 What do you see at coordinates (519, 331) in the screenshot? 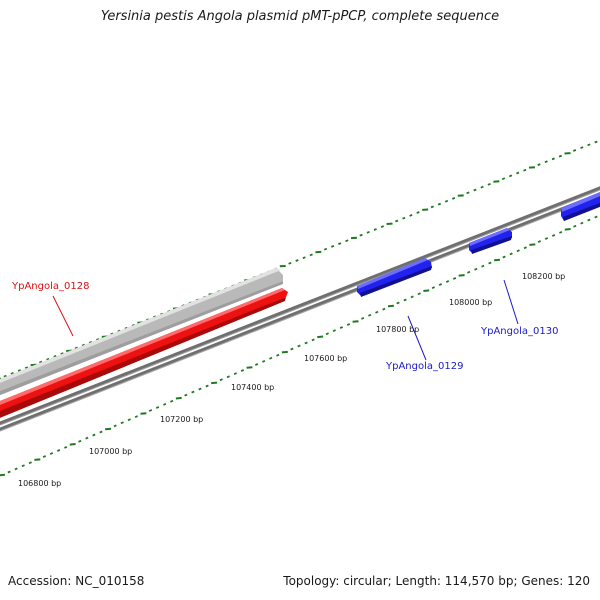
I see `gene-label-ypangola-0130: YpAngola_0130` at bounding box center [519, 331].